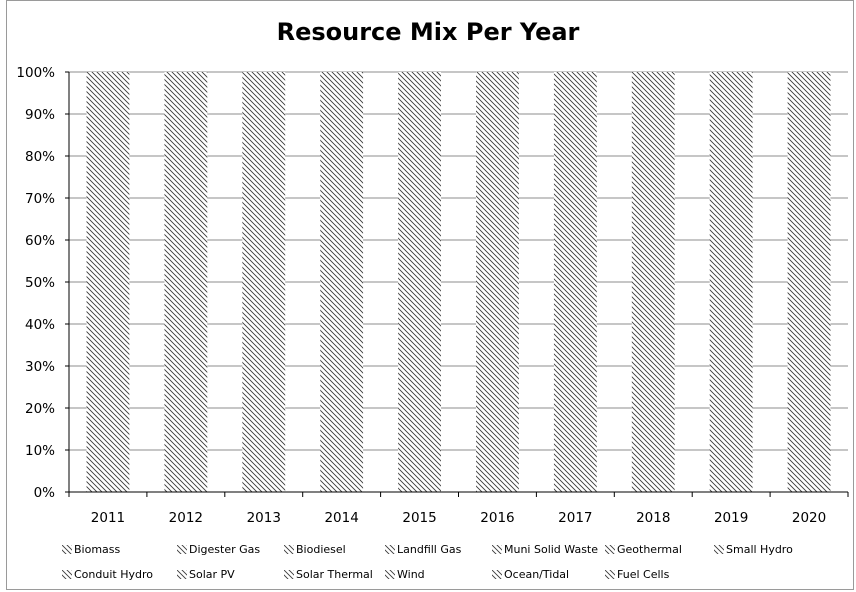 This screenshot has width=856, height=592. What do you see at coordinates (809, 282) in the screenshot?
I see `bar-2020` at bounding box center [809, 282].